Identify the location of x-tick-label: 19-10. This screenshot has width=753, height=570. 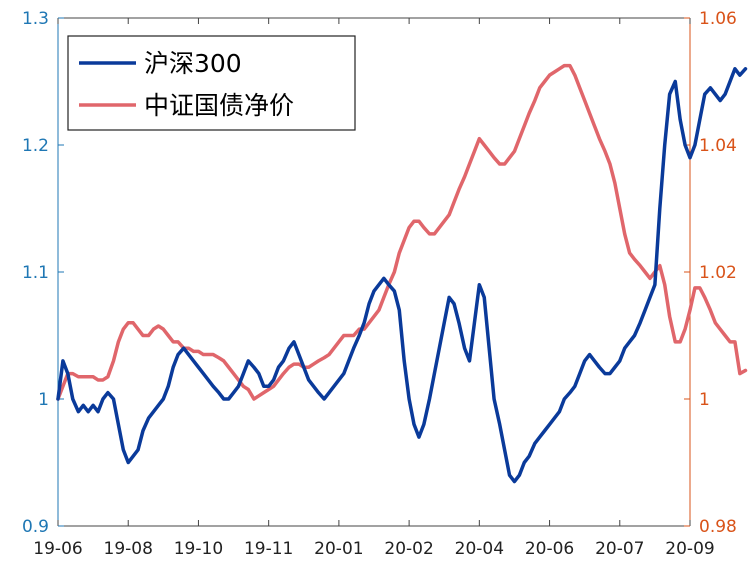
(198, 549).